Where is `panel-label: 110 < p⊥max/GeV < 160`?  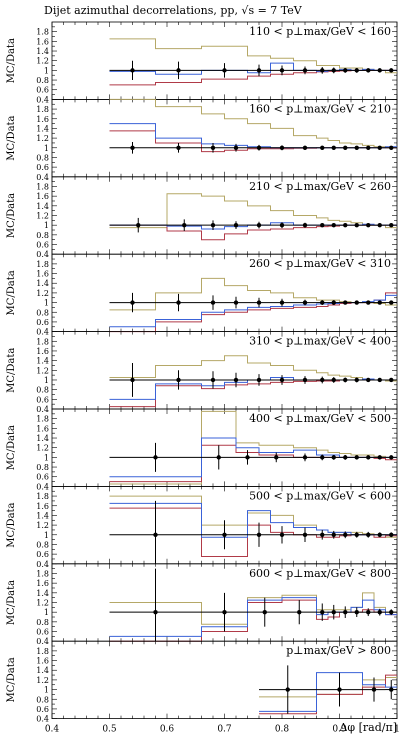 panel-label: 110 < p⊥max/GeV < 160 is located at coordinates (320, 31).